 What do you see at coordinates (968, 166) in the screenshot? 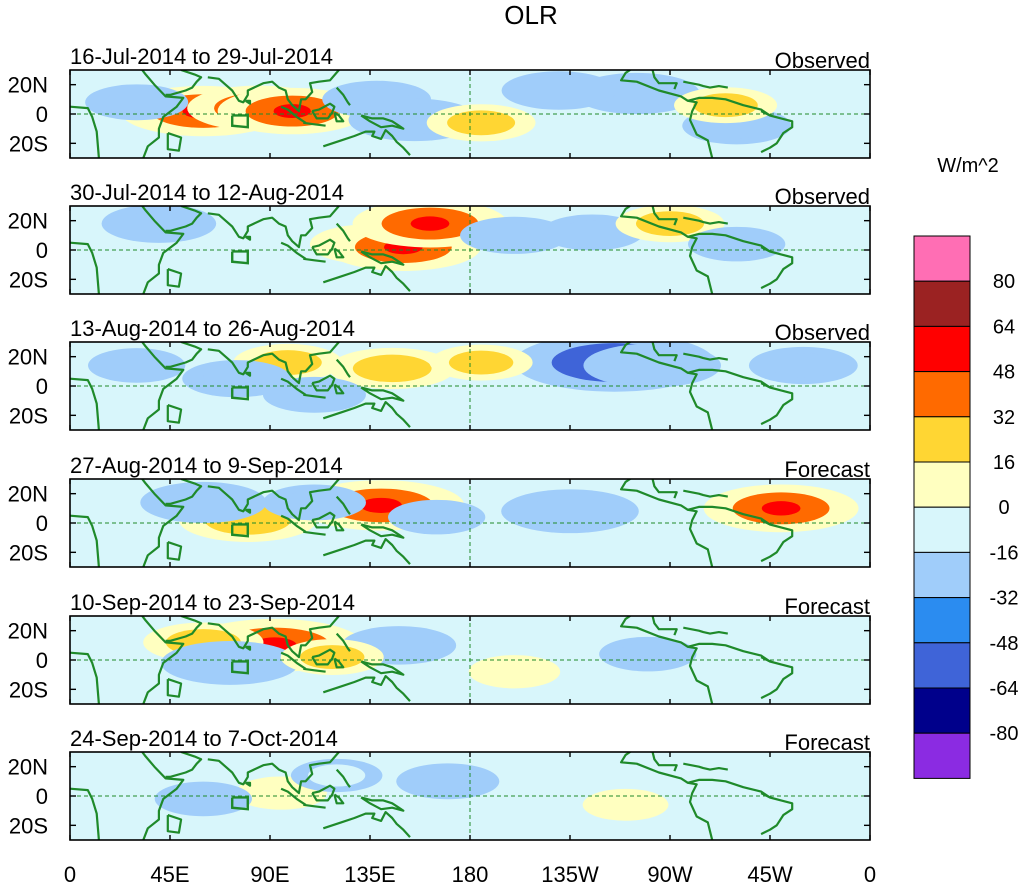
I see `colorbar-units: W/m^2` at bounding box center [968, 166].